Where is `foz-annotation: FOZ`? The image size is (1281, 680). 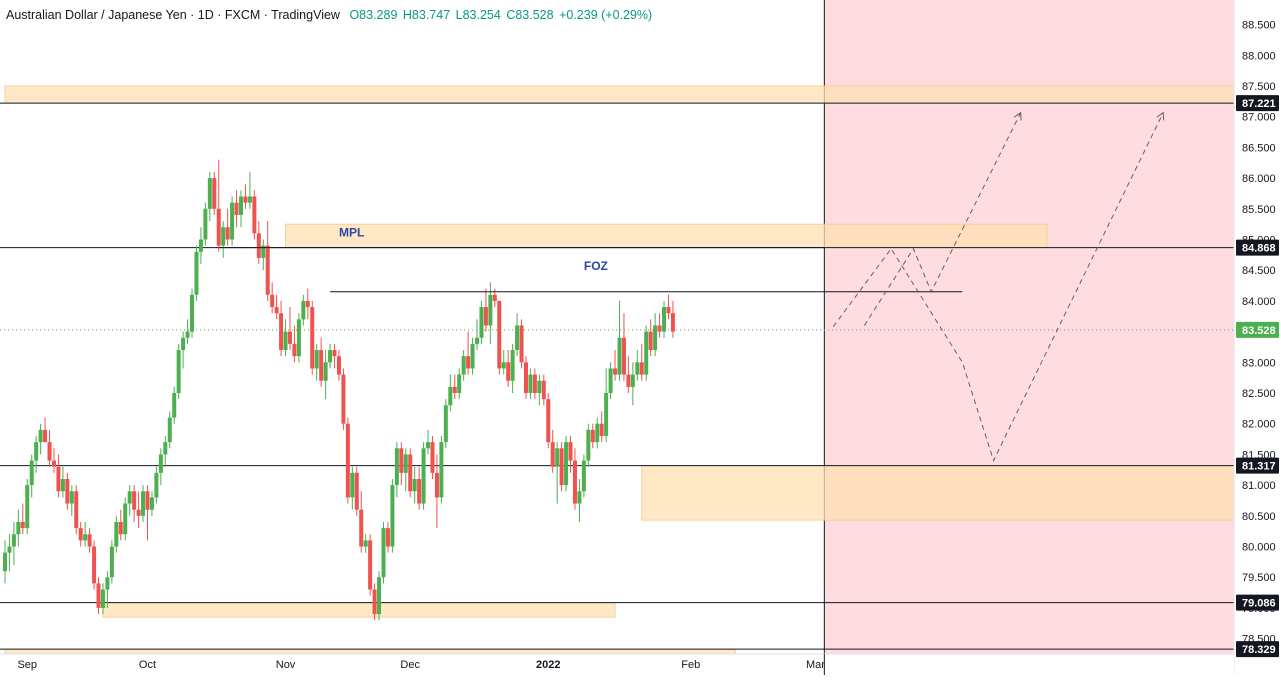
foz-annotation: FOZ is located at coordinates (596, 266).